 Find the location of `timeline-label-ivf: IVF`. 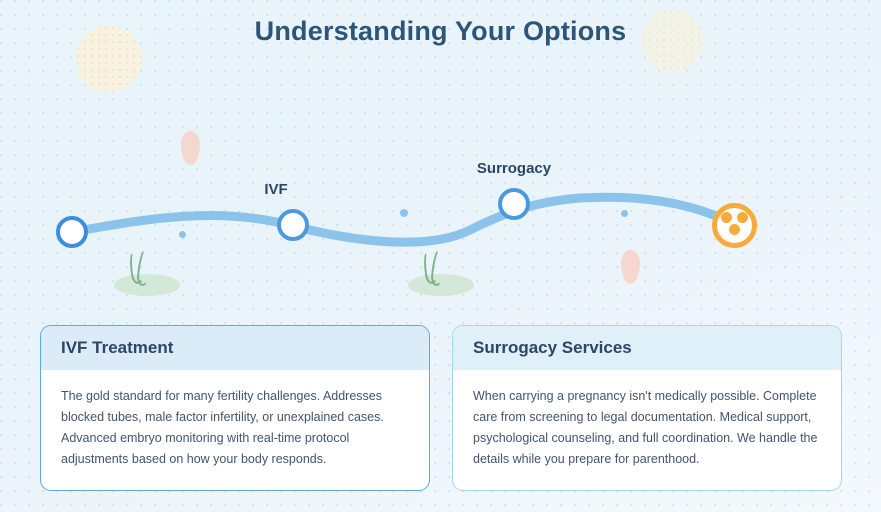

timeline-label-ivf: IVF is located at coordinates (276, 189).